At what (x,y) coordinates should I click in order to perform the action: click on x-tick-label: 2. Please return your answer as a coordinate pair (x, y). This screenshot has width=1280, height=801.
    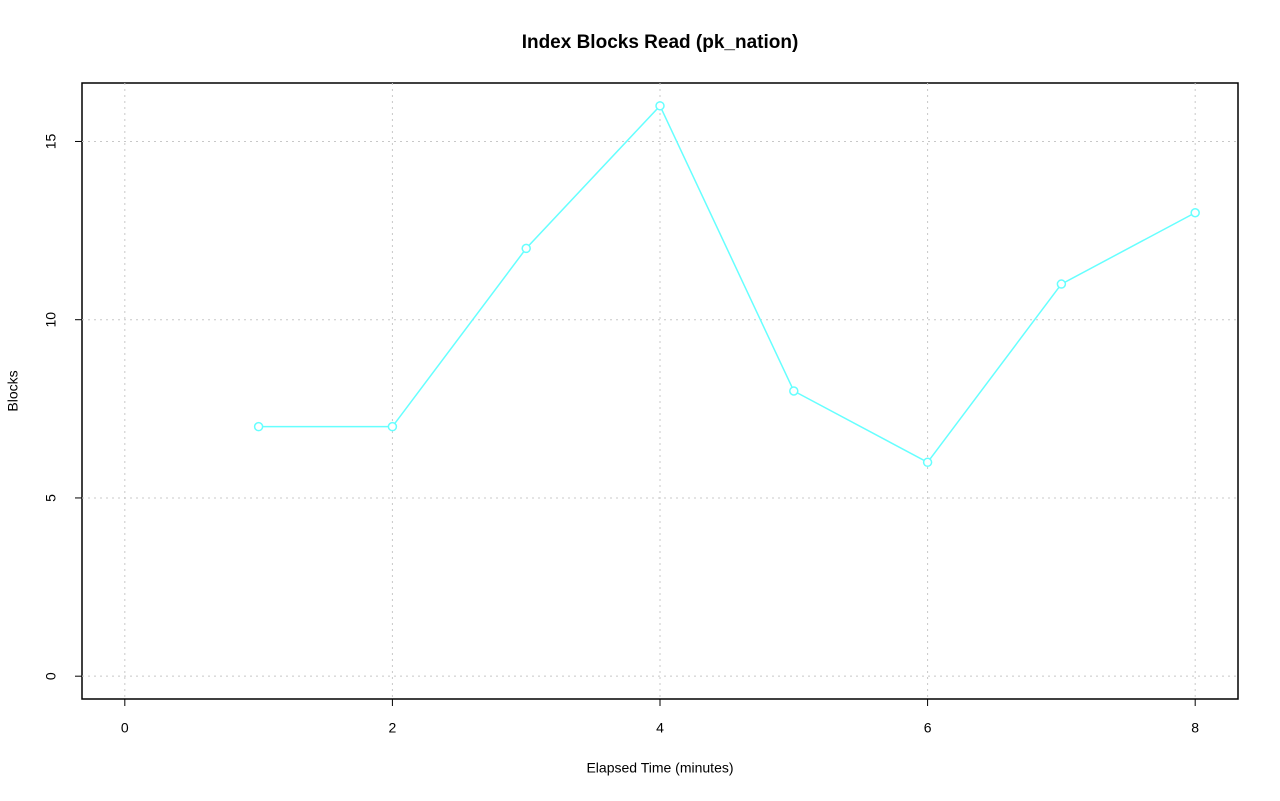
    Looking at the image, I should click on (393, 728).